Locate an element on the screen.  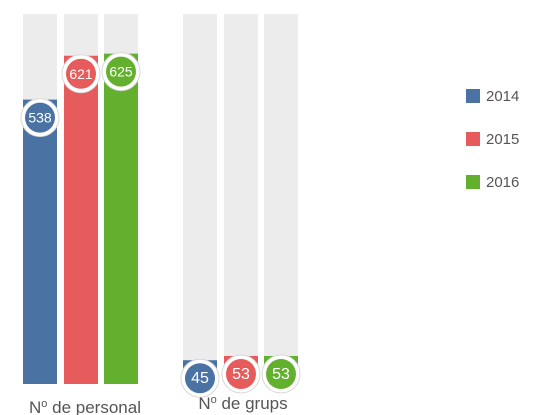
value-badge-personal-2015: 621 is located at coordinates (81, 74).